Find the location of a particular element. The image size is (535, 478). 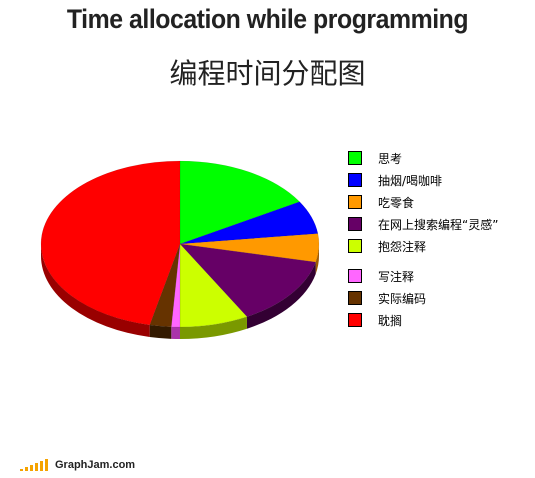

legend-item-3: 在网上搜索编程“灵感” is located at coordinates (423, 224).